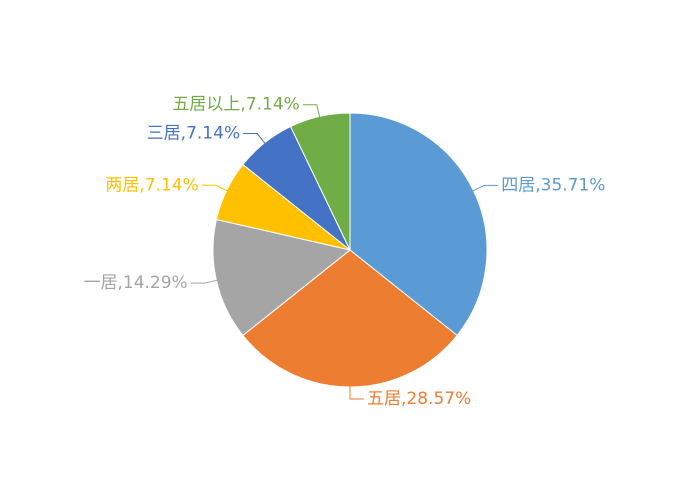  What do you see at coordinates (151, 185) in the screenshot?
I see `data-label: 两居,7.14%` at bounding box center [151, 185].